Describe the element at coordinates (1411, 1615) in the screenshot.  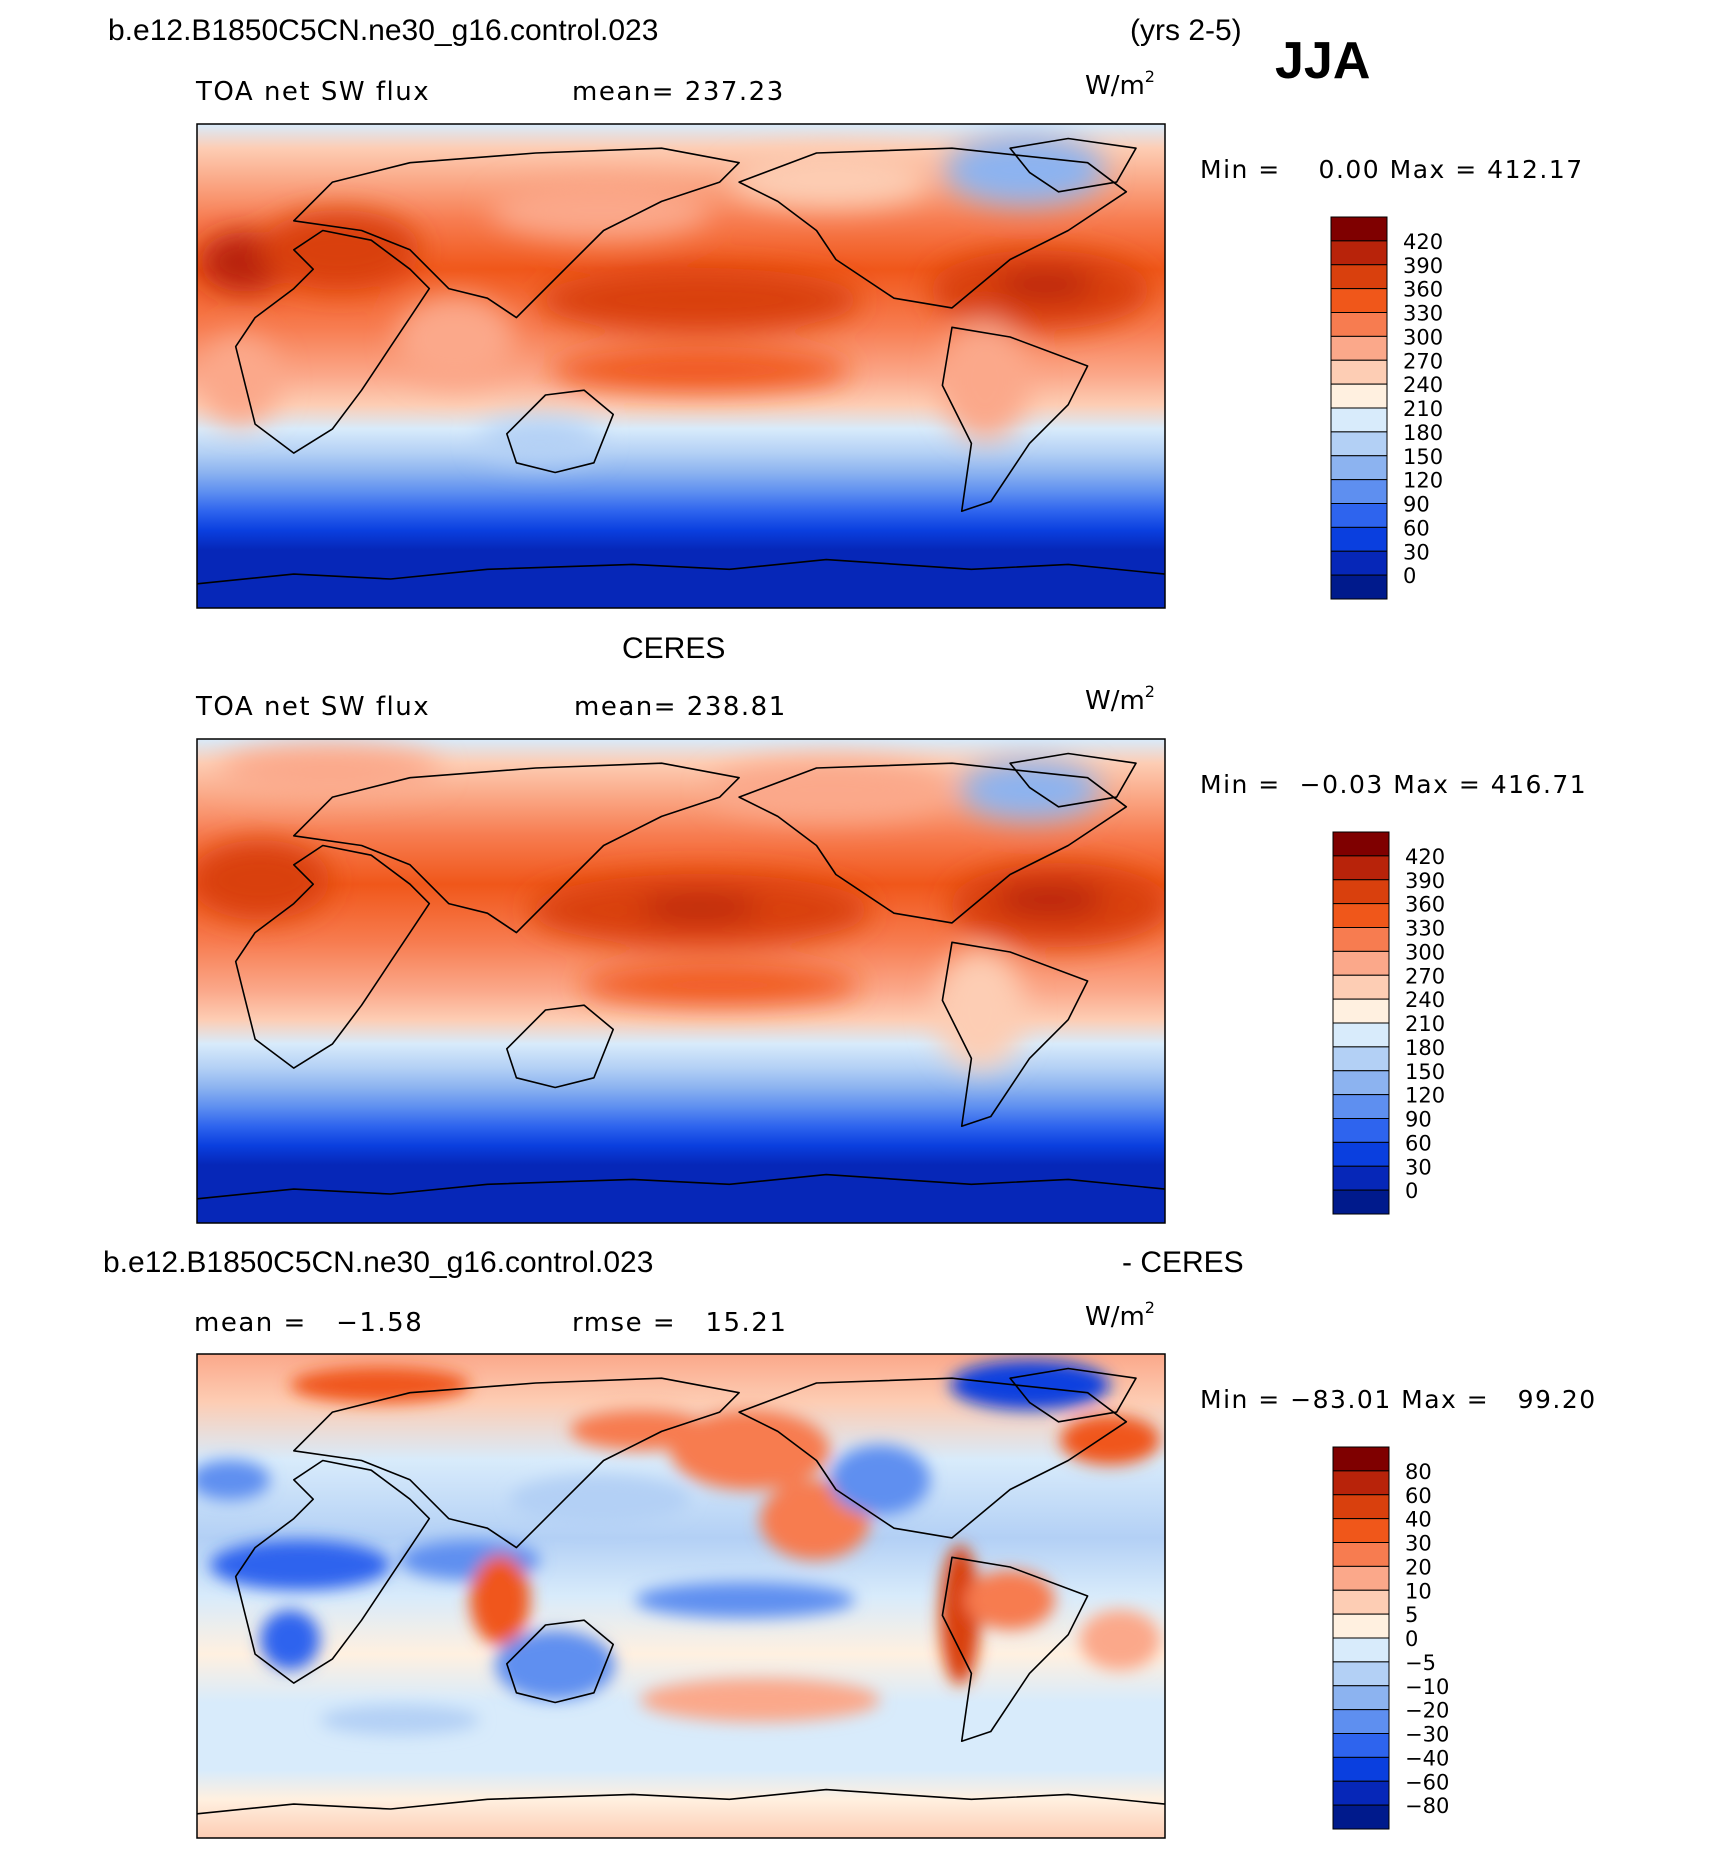
I see `colorbar-tick-label: 5` at that location.